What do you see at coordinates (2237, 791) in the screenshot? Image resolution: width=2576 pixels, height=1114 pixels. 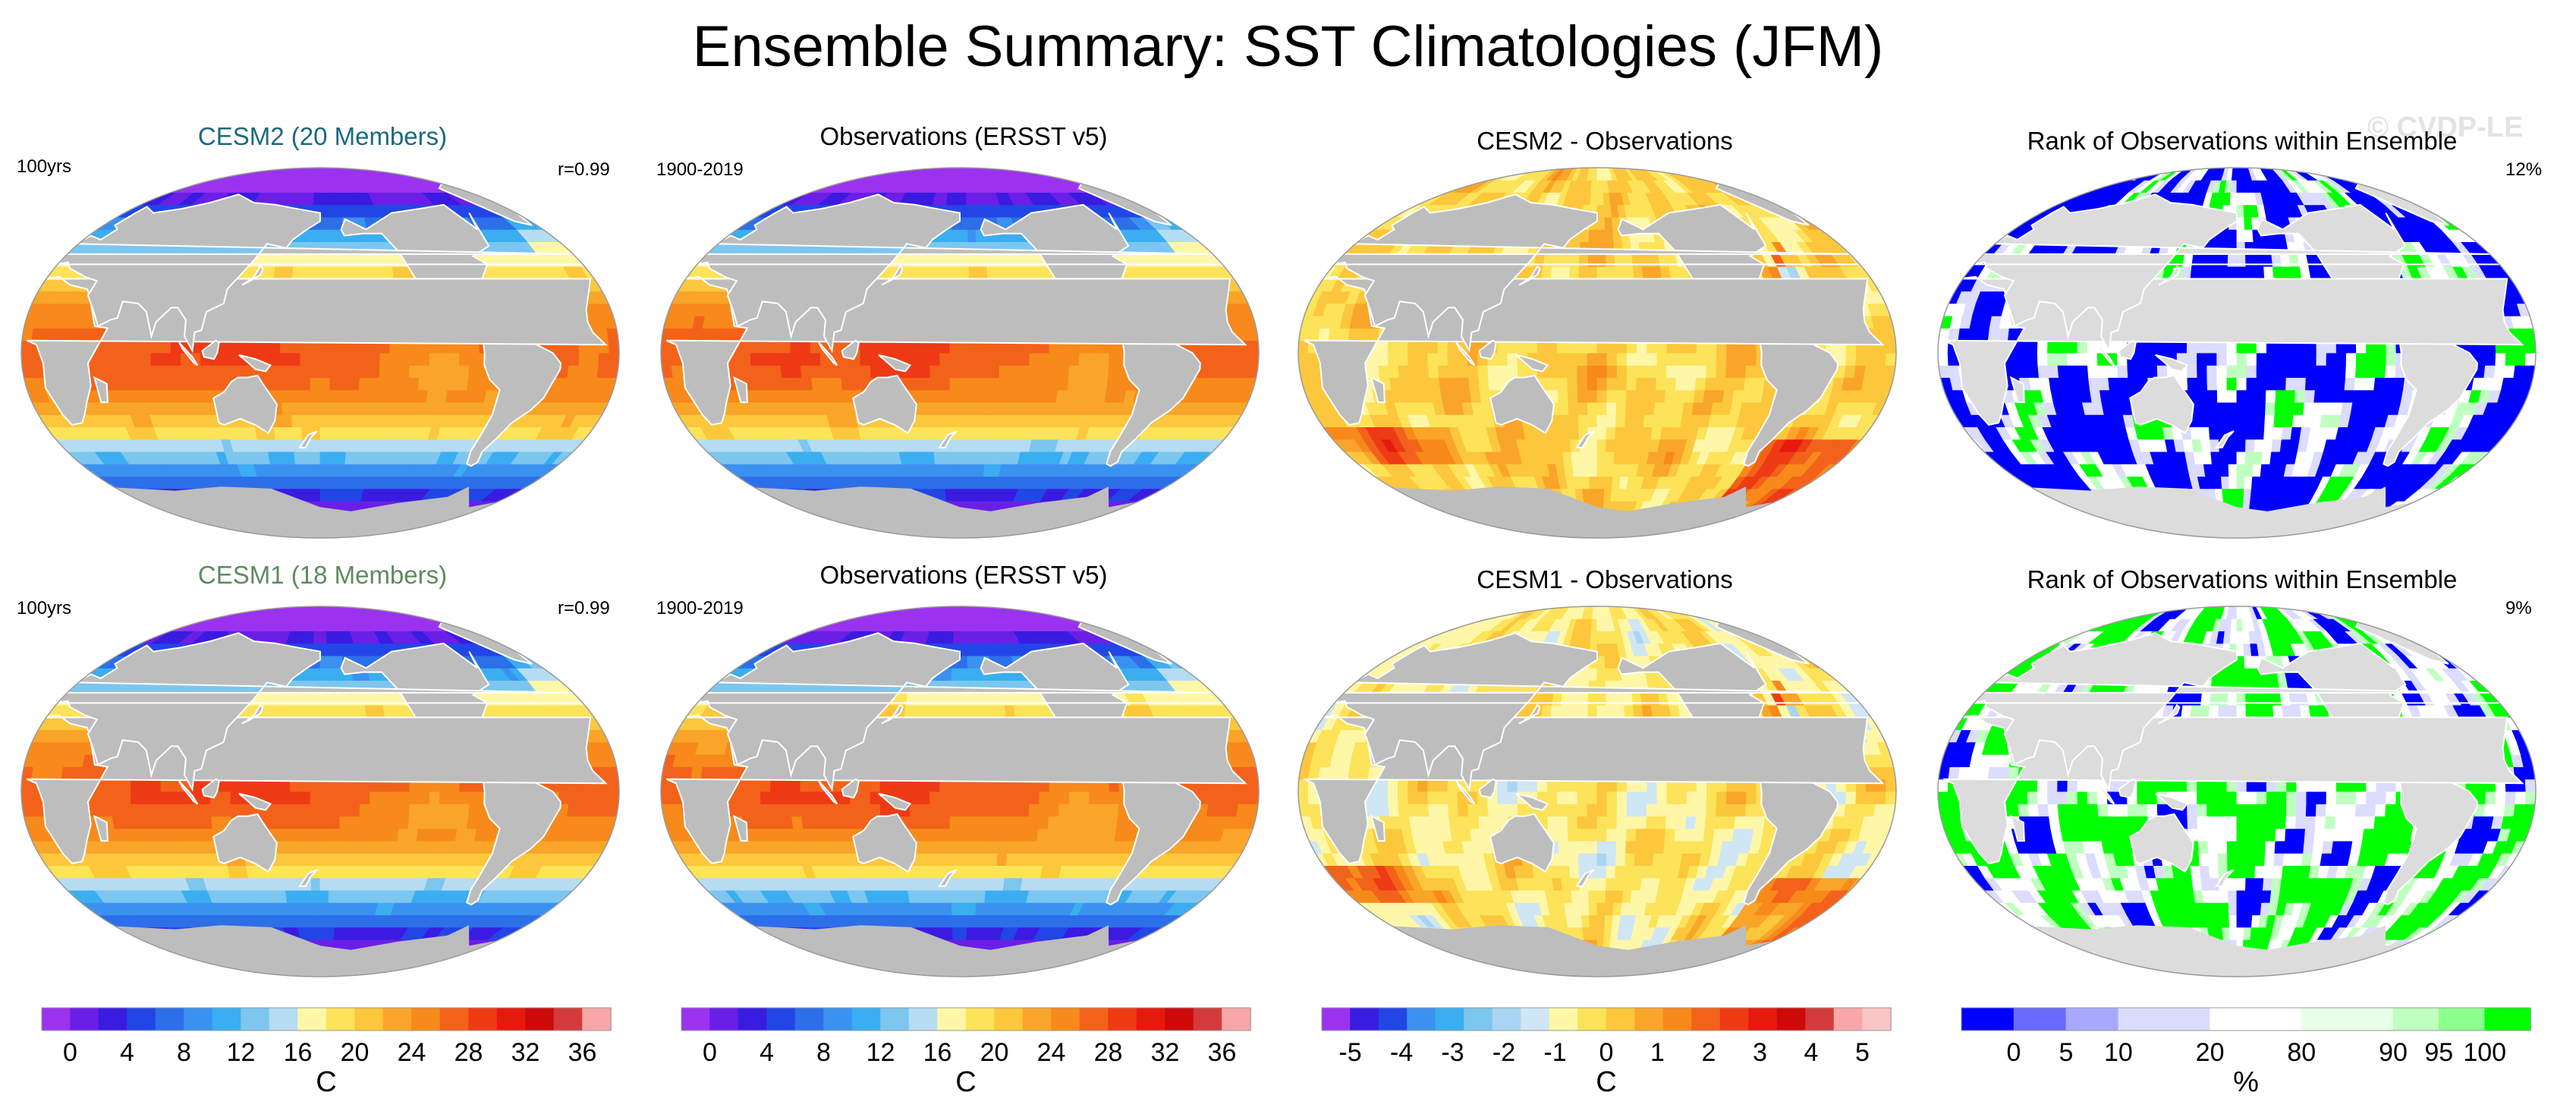 I see `map-cesm1-rank` at bounding box center [2237, 791].